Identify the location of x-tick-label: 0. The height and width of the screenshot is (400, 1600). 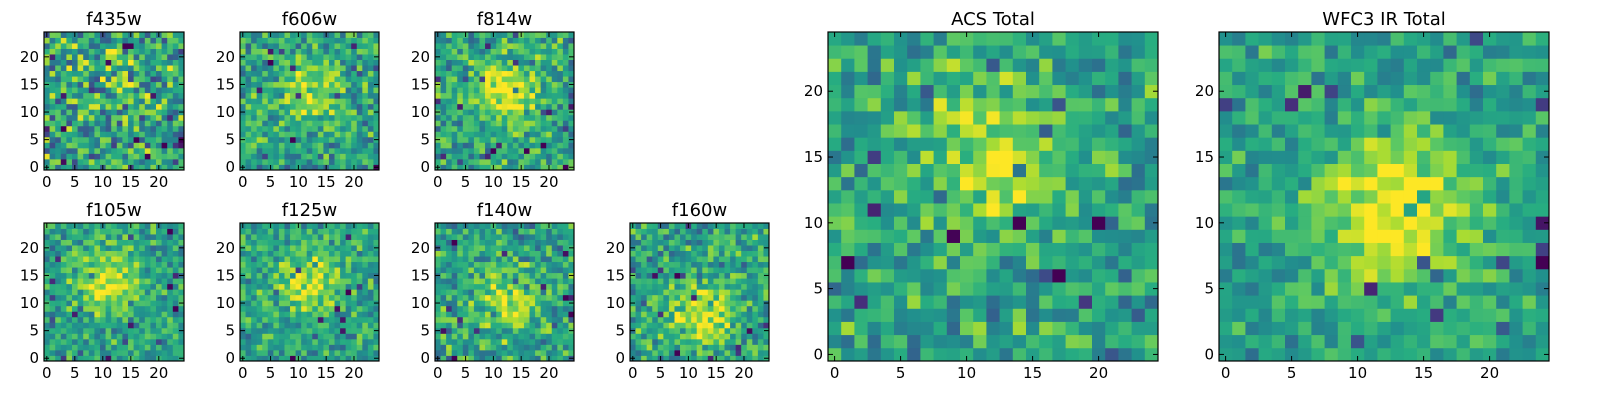
(47, 373).